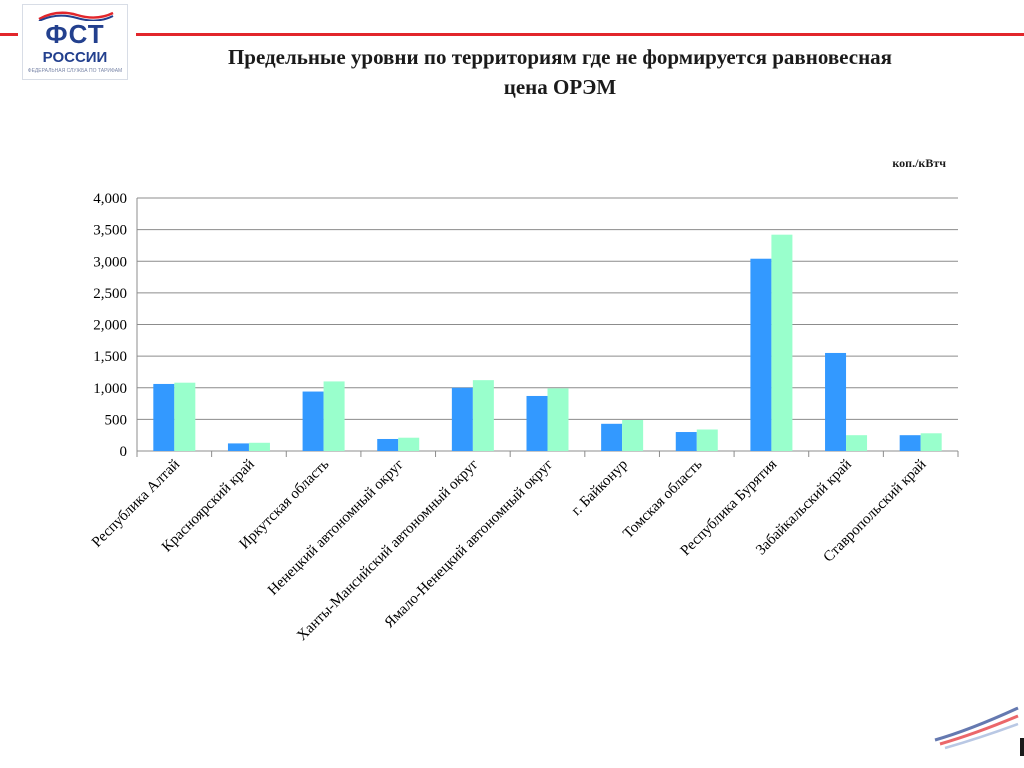  What do you see at coordinates (124, 452) in the screenshot?
I see `y-tick-label: 0` at bounding box center [124, 452].